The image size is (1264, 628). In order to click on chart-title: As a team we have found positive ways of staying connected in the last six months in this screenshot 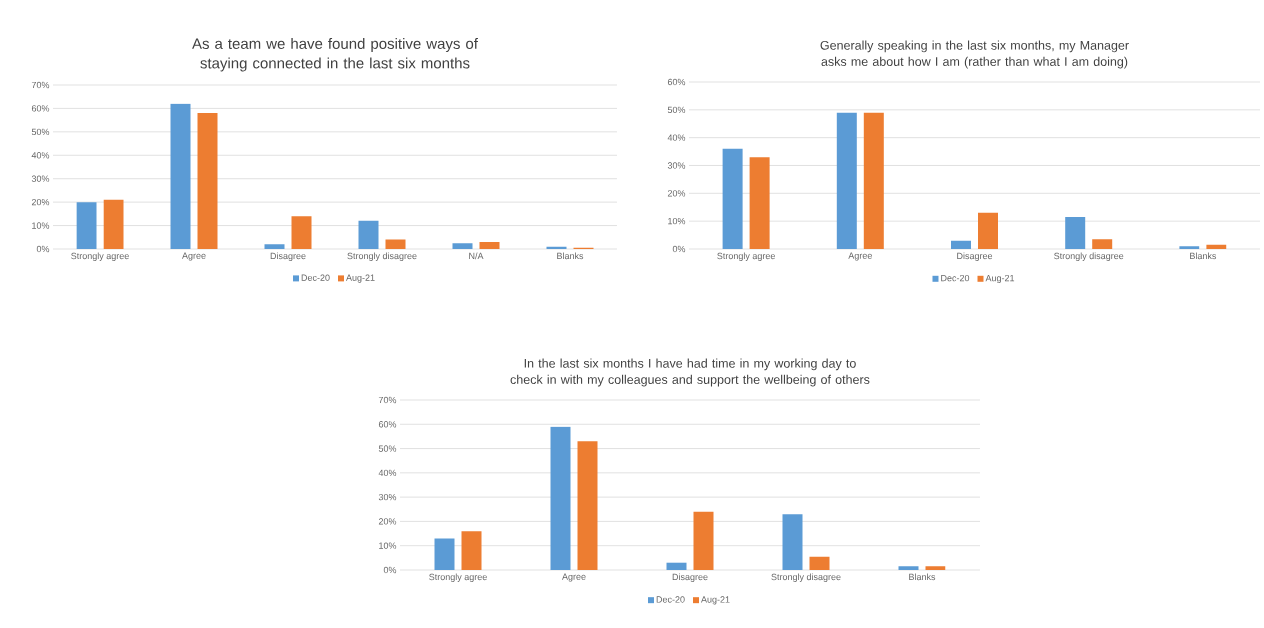, I will do `click(335, 54)`.